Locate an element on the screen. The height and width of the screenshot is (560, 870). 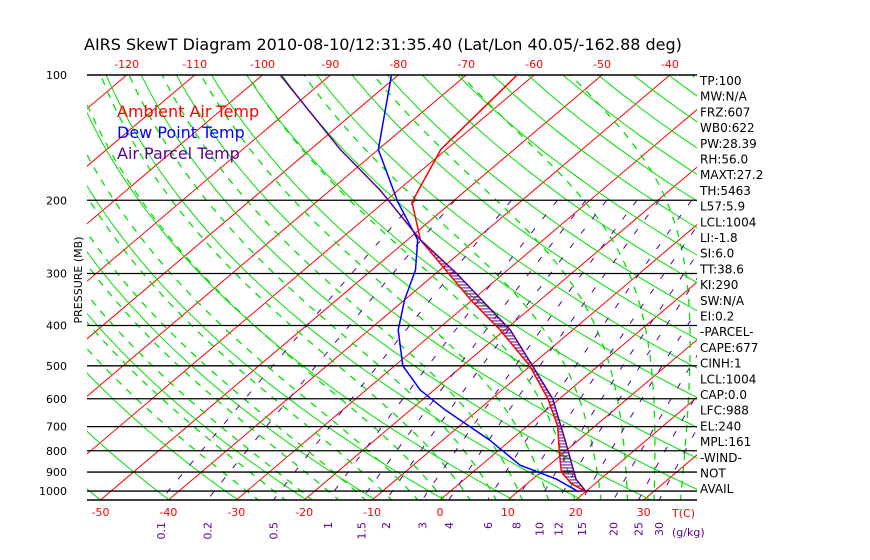
index-item: L57:5.9 is located at coordinates (722, 207).